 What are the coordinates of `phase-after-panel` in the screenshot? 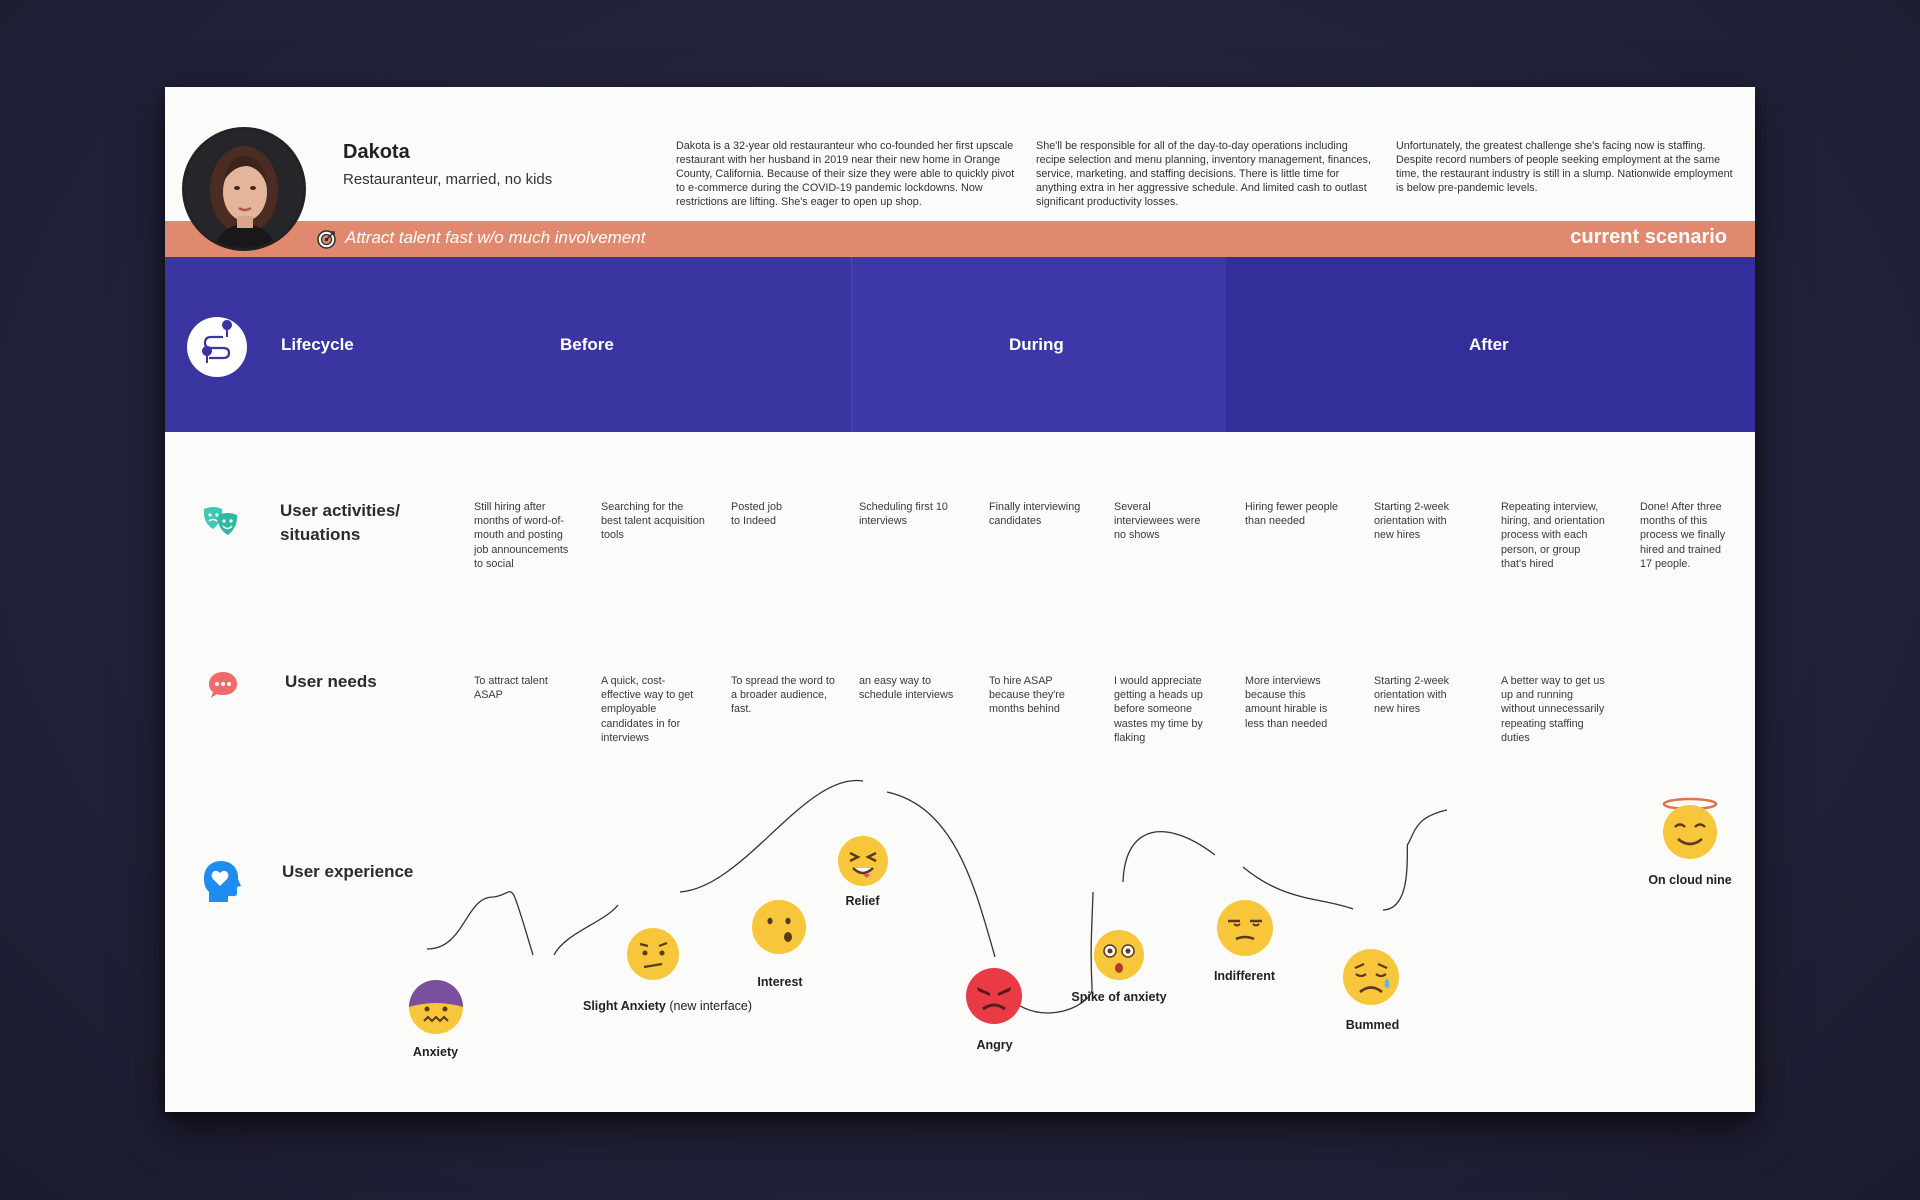 It's located at (1490, 344).